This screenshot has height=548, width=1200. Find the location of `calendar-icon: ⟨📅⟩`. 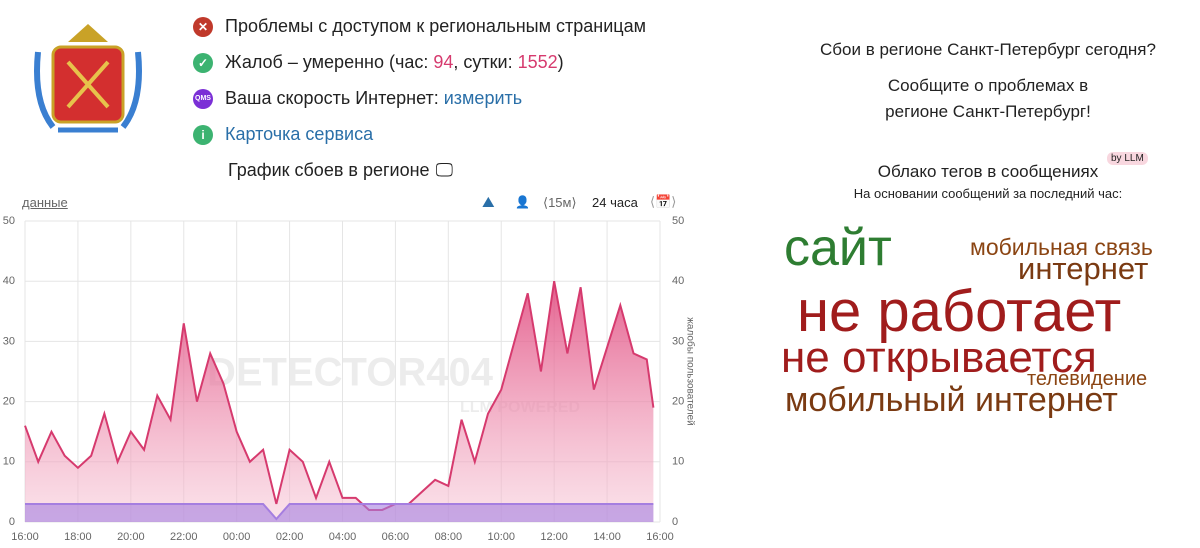

calendar-icon: ⟨📅⟩ is located at coordinates (663, 201).